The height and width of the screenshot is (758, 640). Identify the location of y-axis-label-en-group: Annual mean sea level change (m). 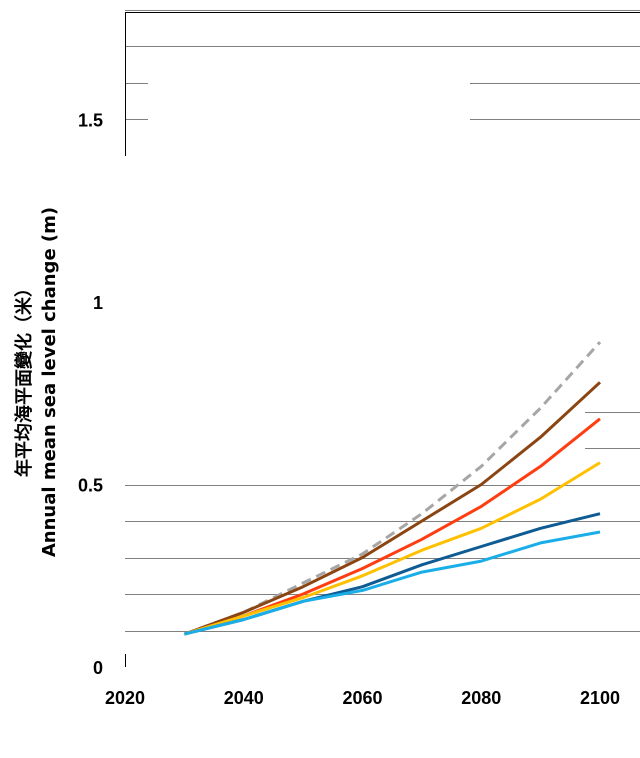
(49, 382).